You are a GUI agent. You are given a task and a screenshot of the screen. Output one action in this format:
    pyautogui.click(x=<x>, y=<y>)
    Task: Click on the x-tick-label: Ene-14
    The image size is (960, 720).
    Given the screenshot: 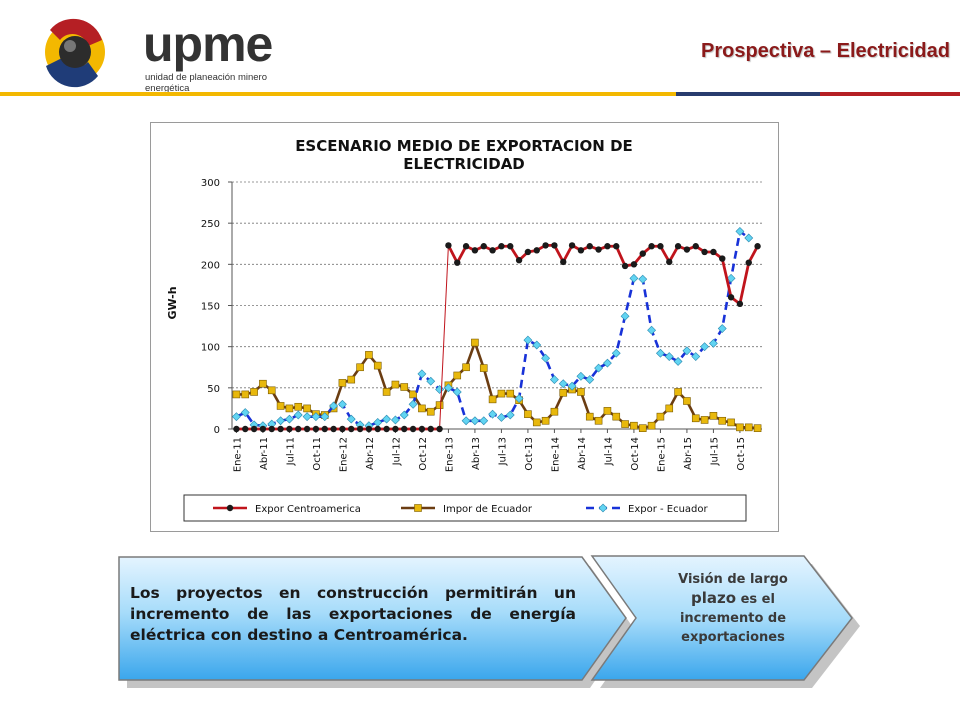 What is the action you would take?
    pyautogui.click(x=555, y=454)
    